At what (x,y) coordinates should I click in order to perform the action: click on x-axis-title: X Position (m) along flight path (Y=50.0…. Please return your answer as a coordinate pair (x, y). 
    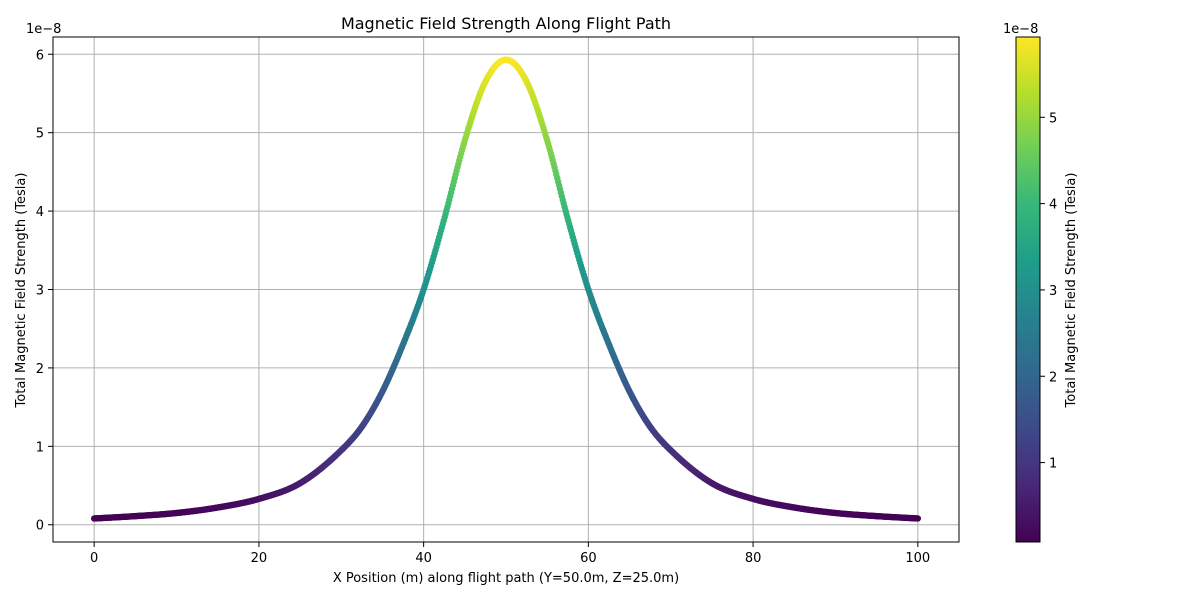
    Looking at the image, I should click on (506, 578).